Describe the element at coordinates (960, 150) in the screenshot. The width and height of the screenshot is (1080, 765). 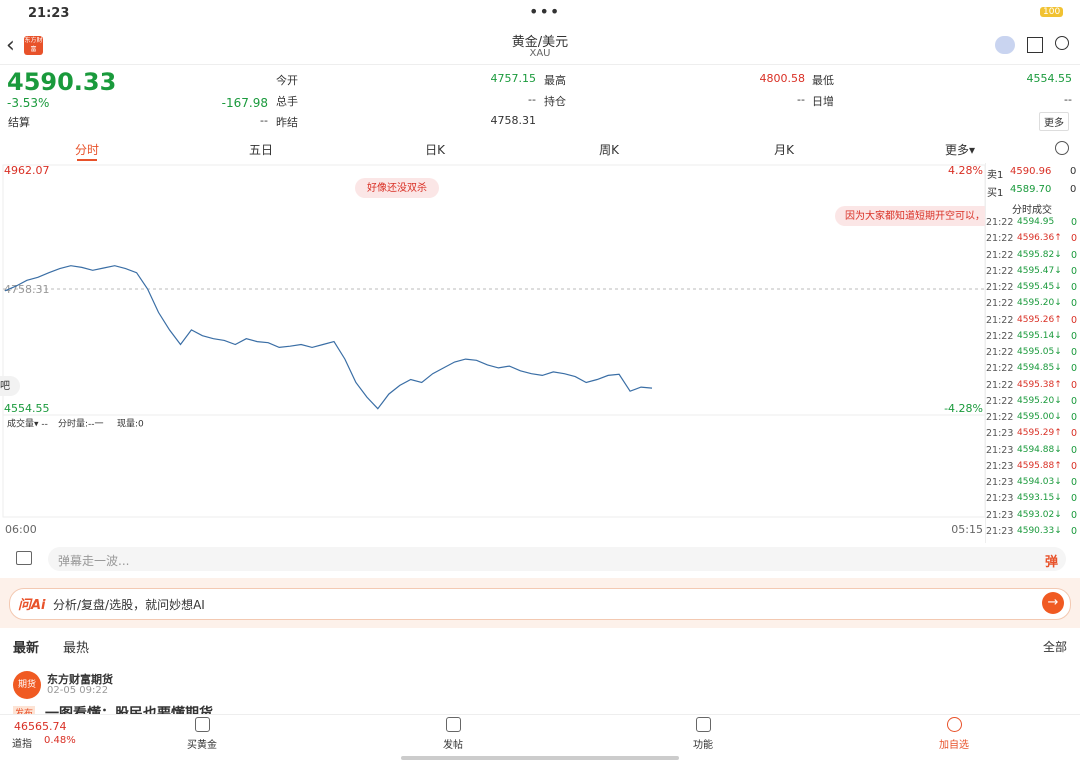
I see `chart-tab: 更多▾` at that location.